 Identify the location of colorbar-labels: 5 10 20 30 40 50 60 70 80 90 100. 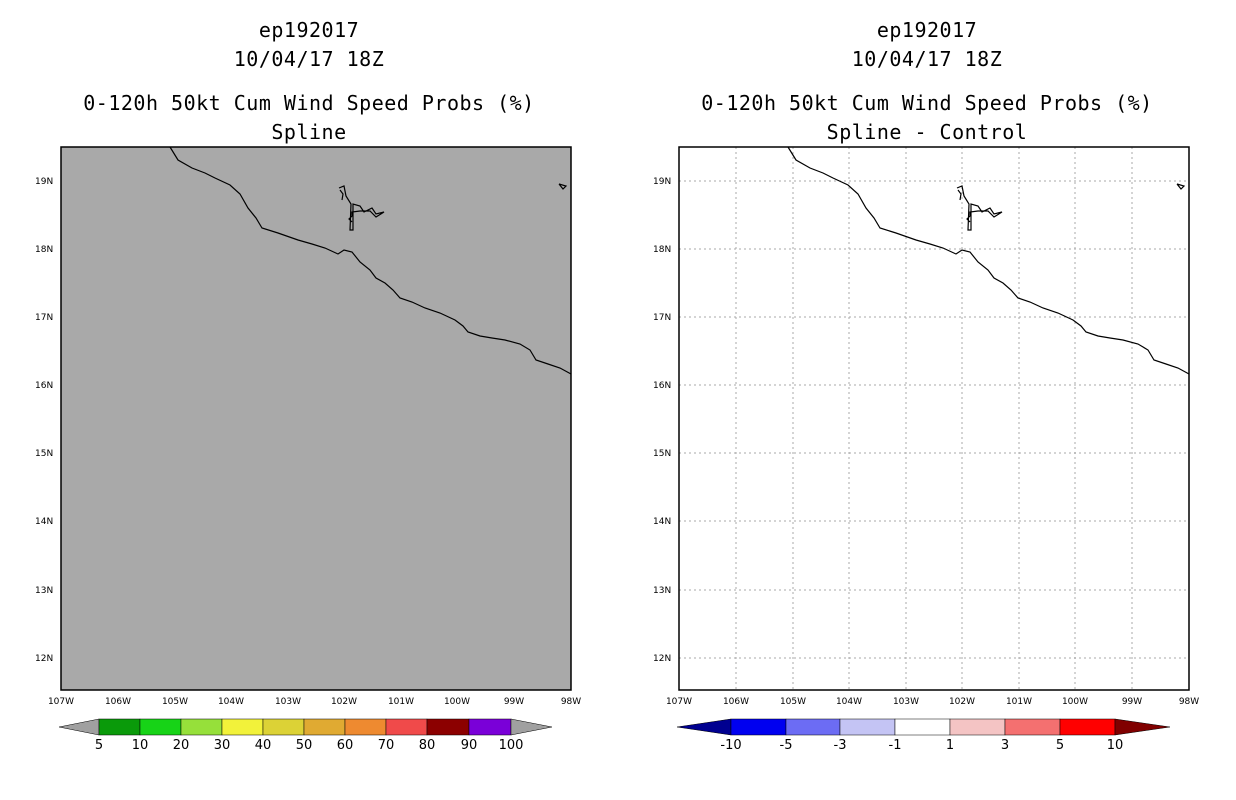
(309, 745).